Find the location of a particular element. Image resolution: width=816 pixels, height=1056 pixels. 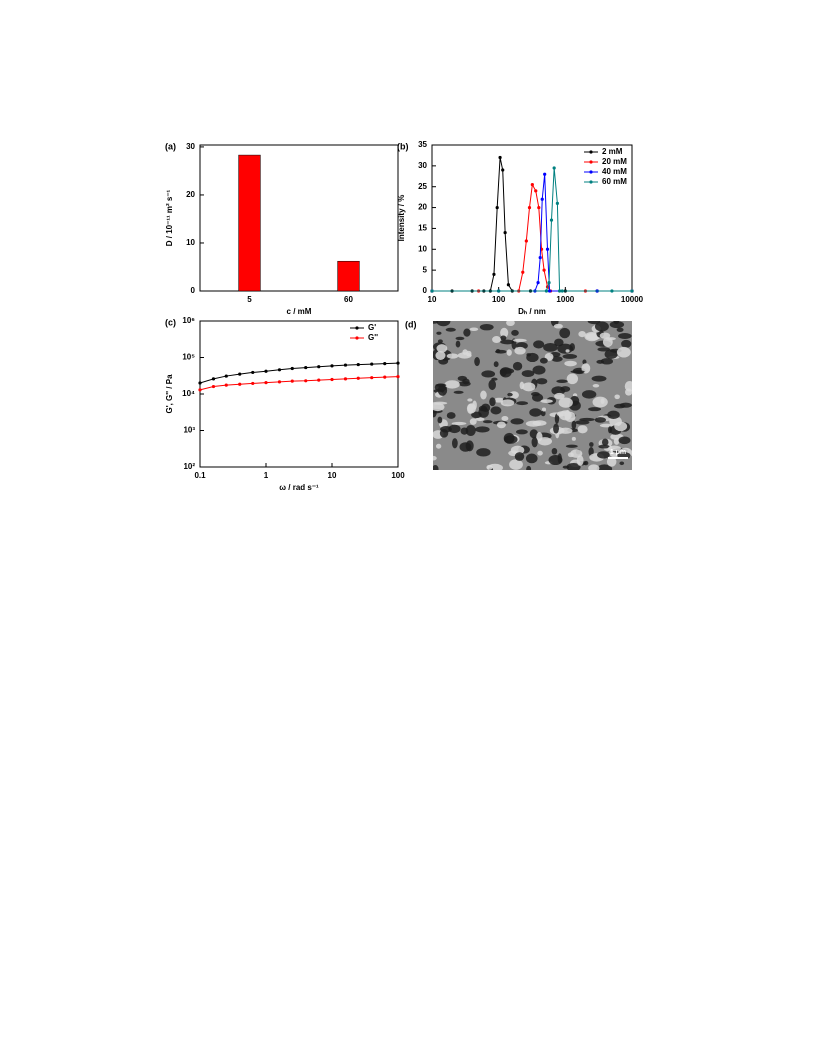

x-tick-label: 0.1 is located at coordinates (200, 475).